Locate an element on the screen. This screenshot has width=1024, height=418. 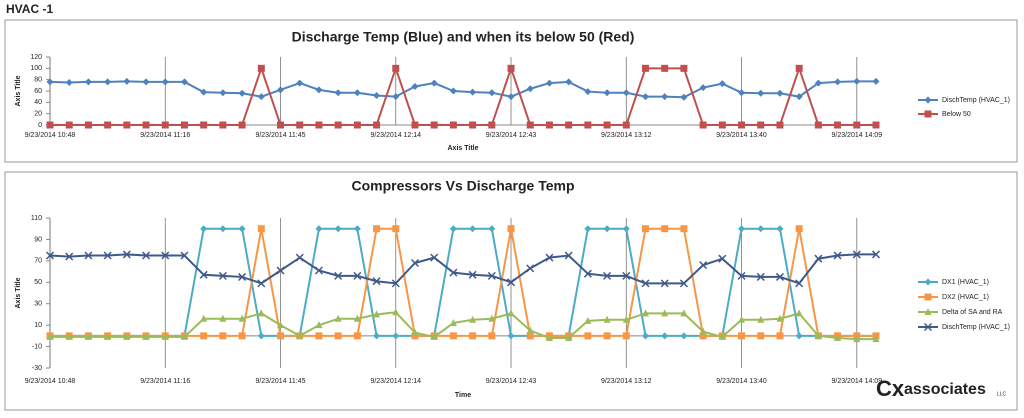
y-tick-label: 100 is located at coordinates (36, 68).